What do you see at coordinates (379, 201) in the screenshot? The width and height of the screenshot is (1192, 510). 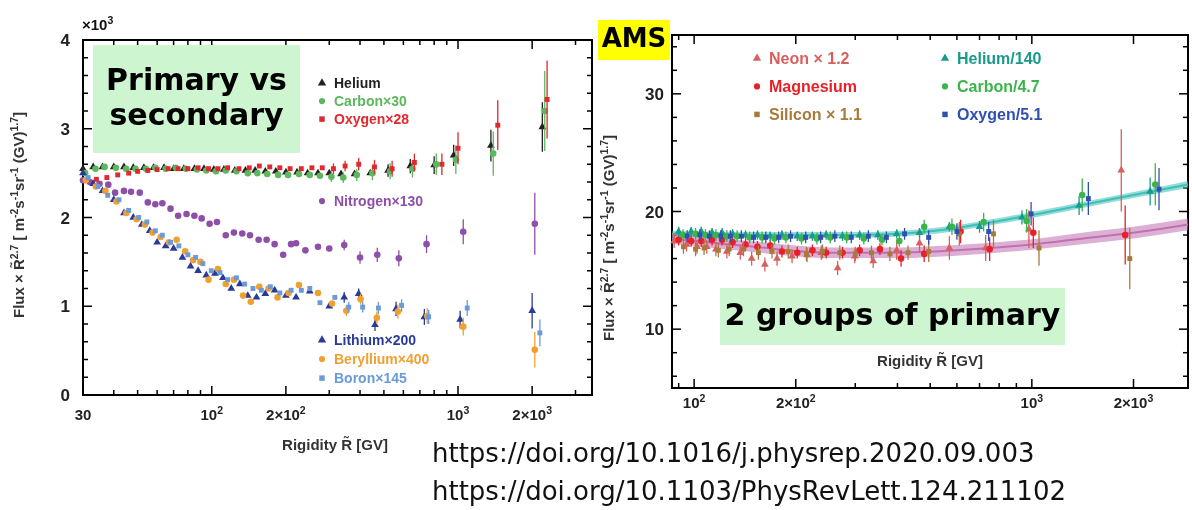 I see `legend-label: Nitrogen×130` at bounding box center [379, 201].